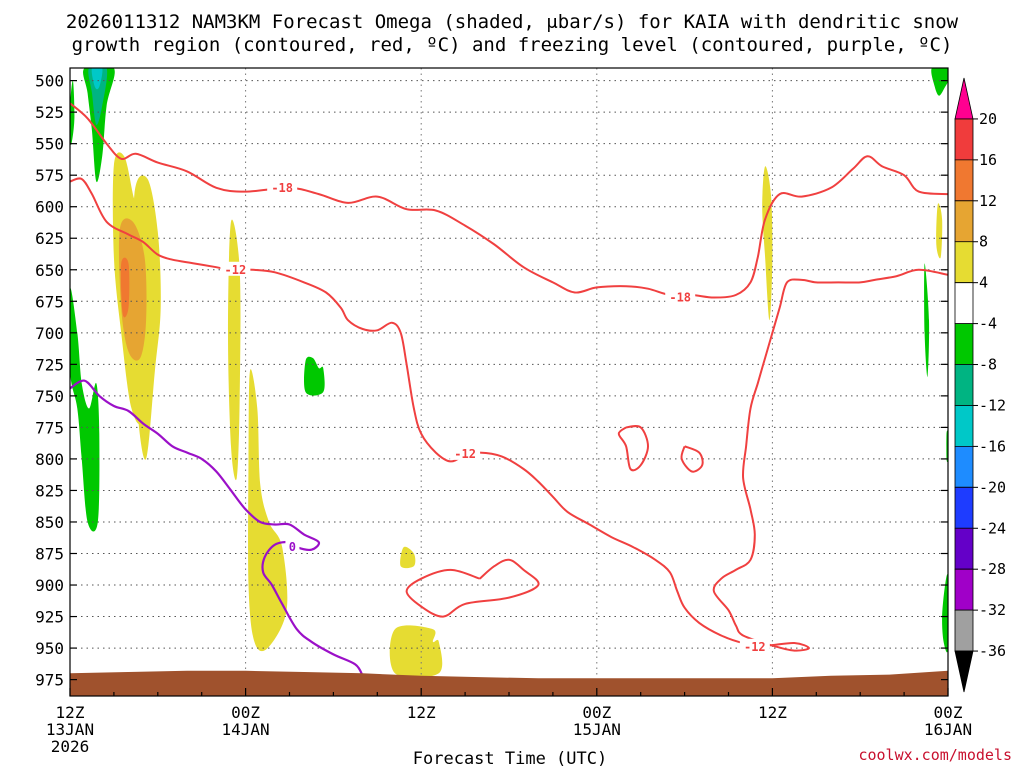  I want to click on y-tick-label: 700, so click(49, 333).